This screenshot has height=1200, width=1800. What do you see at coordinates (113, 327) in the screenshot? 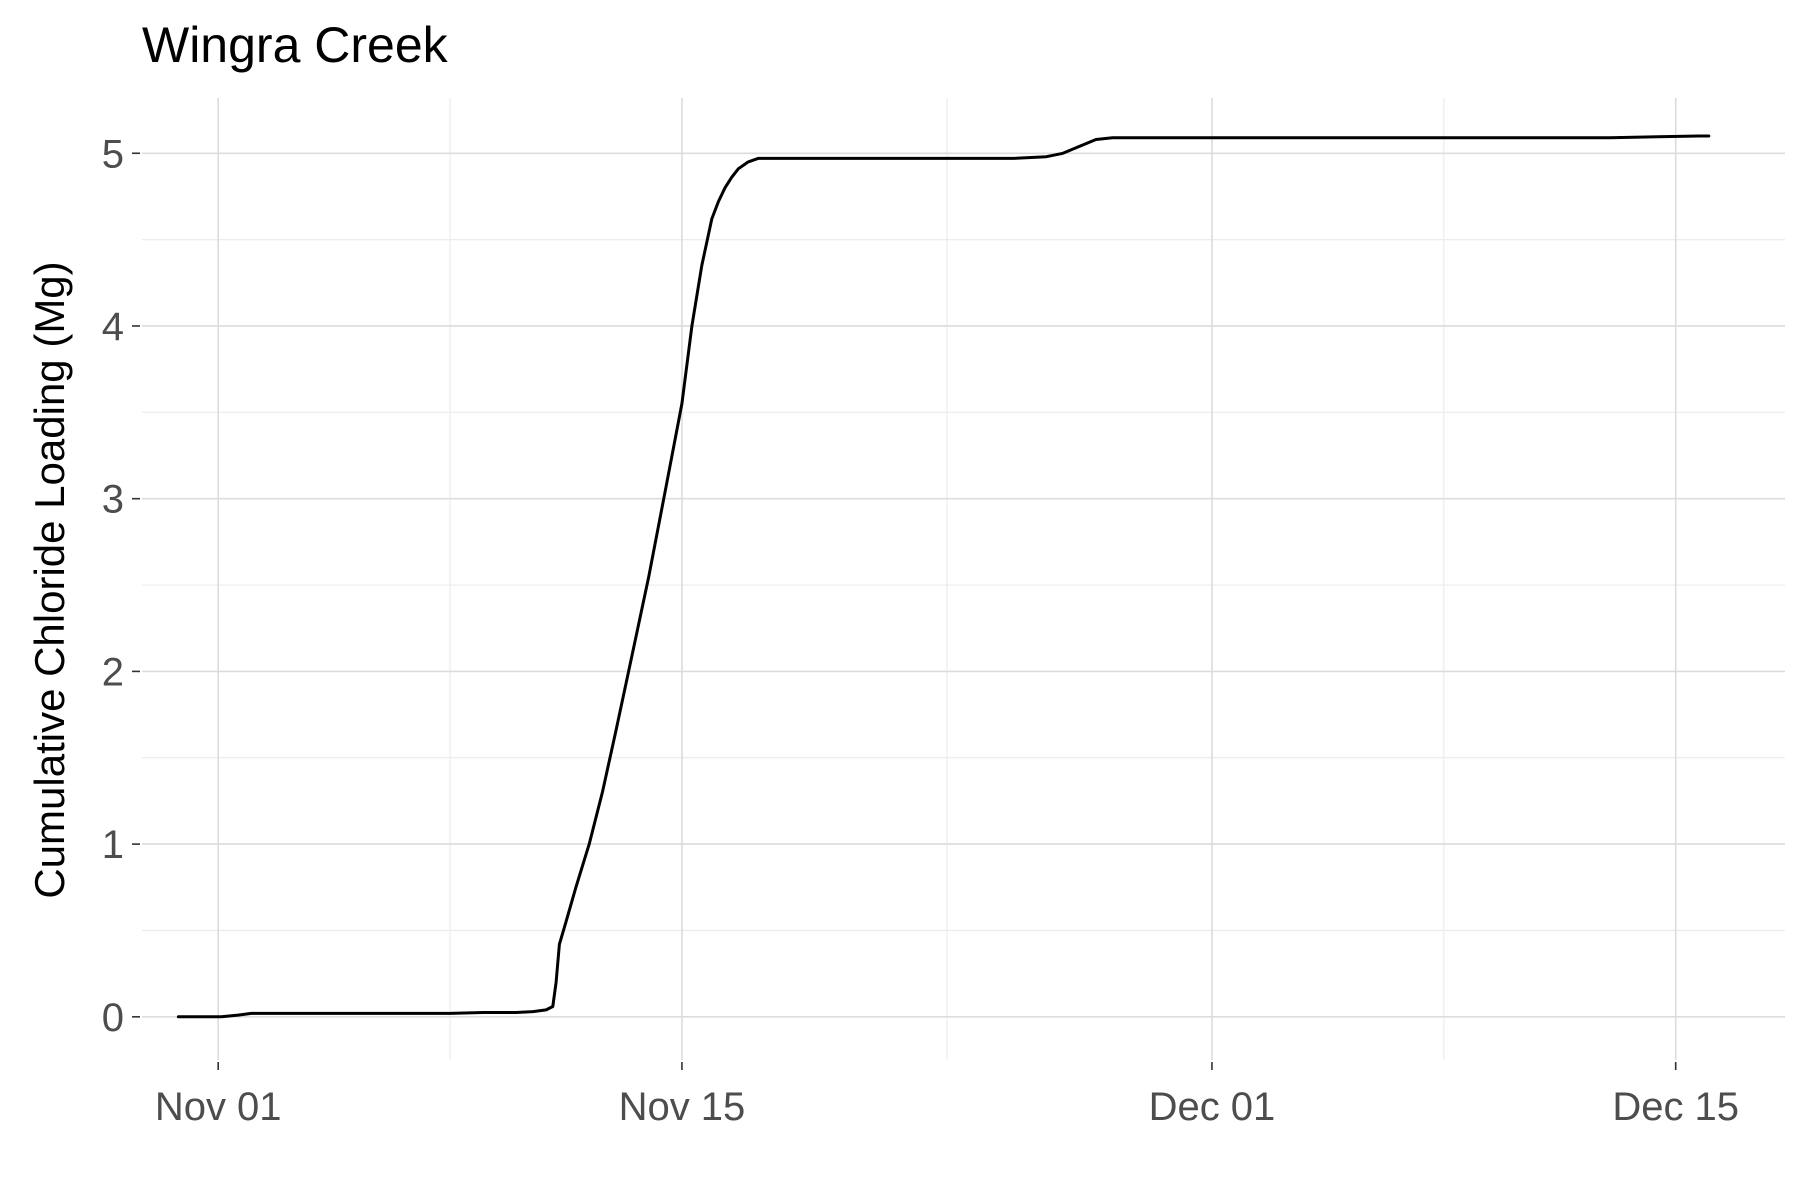
I see `y-tick-label: 4` at bounding box center [113, 327].